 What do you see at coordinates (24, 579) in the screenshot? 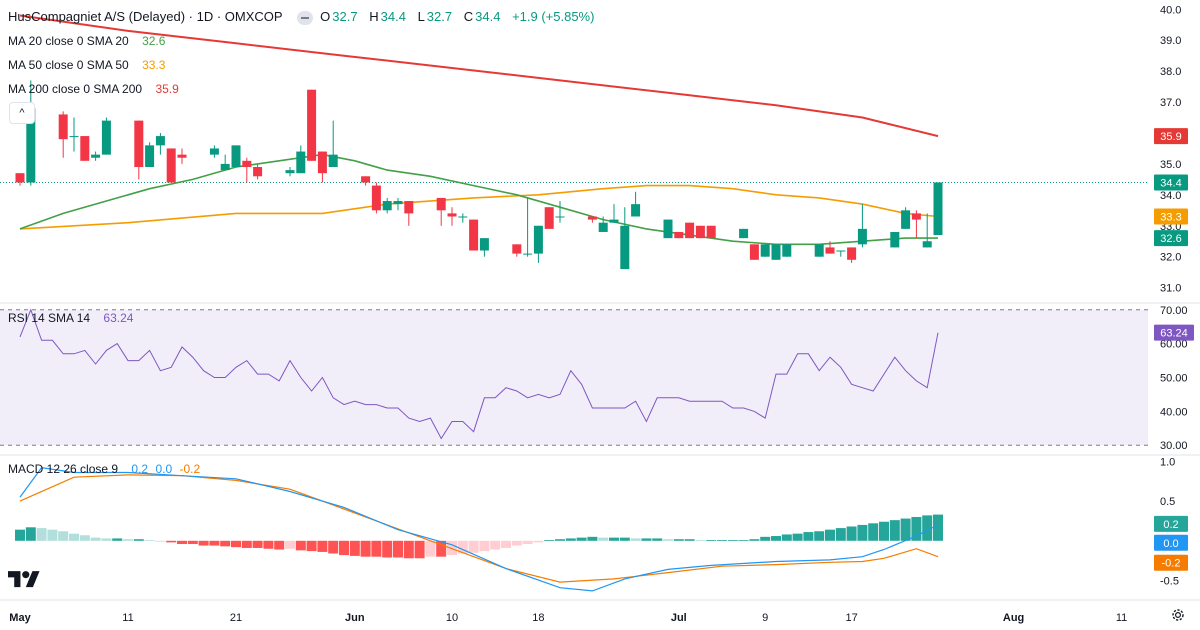
I see `tradingview-logo-icon` at bounding box center [24, 579].